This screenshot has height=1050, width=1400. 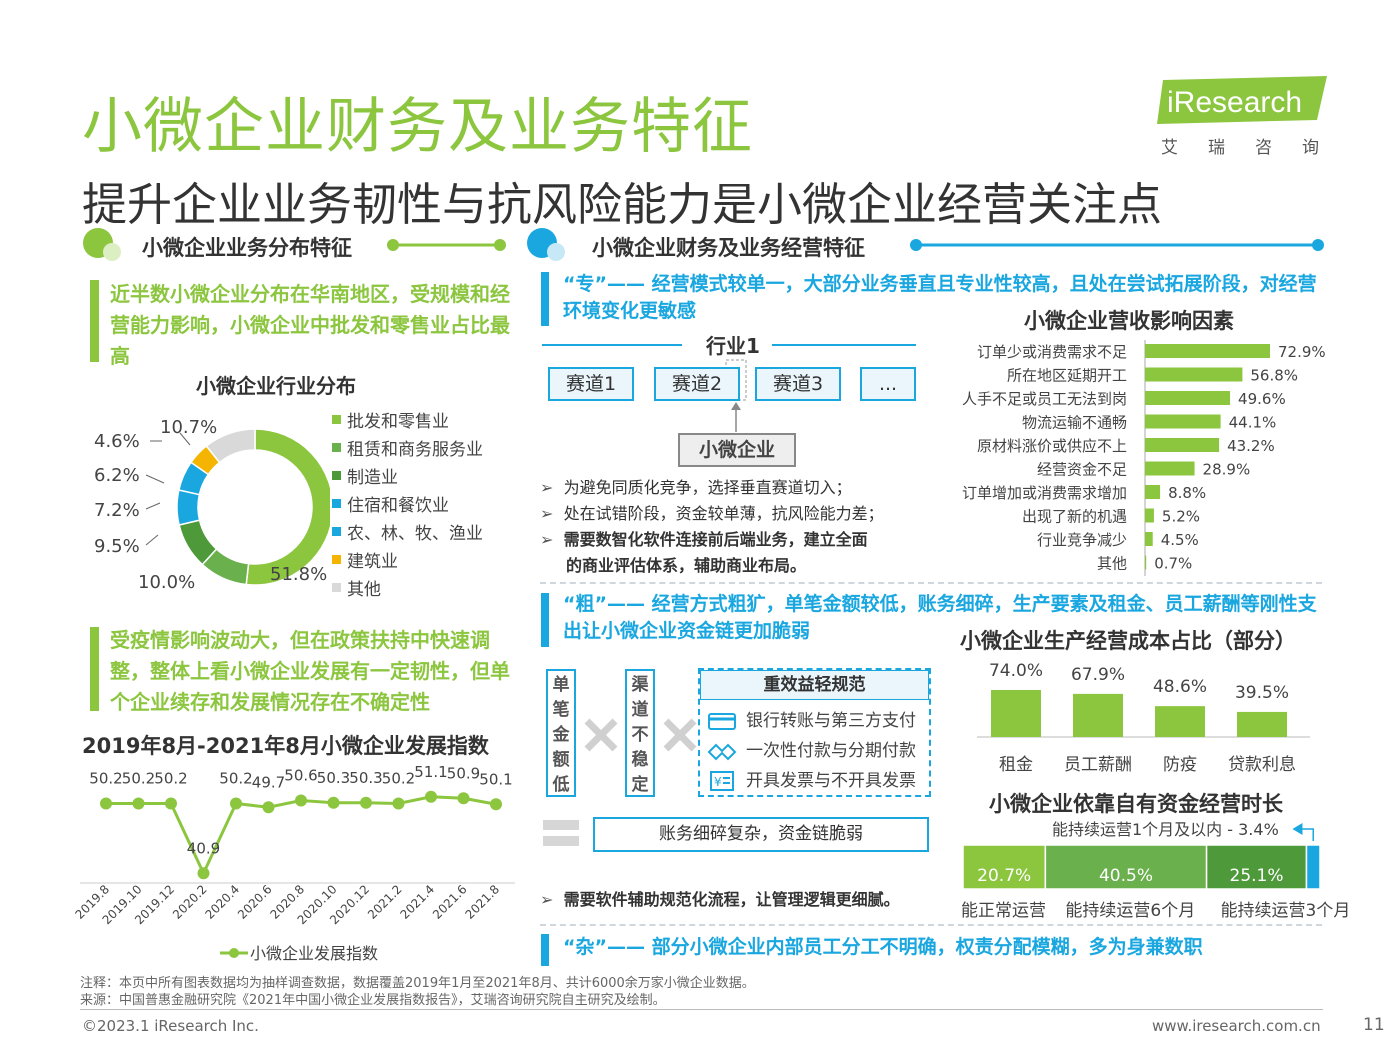 What do you see at coordinates (601, 735) in the screenshot?
I see `cross-icon` at bounding box center [601, 735].